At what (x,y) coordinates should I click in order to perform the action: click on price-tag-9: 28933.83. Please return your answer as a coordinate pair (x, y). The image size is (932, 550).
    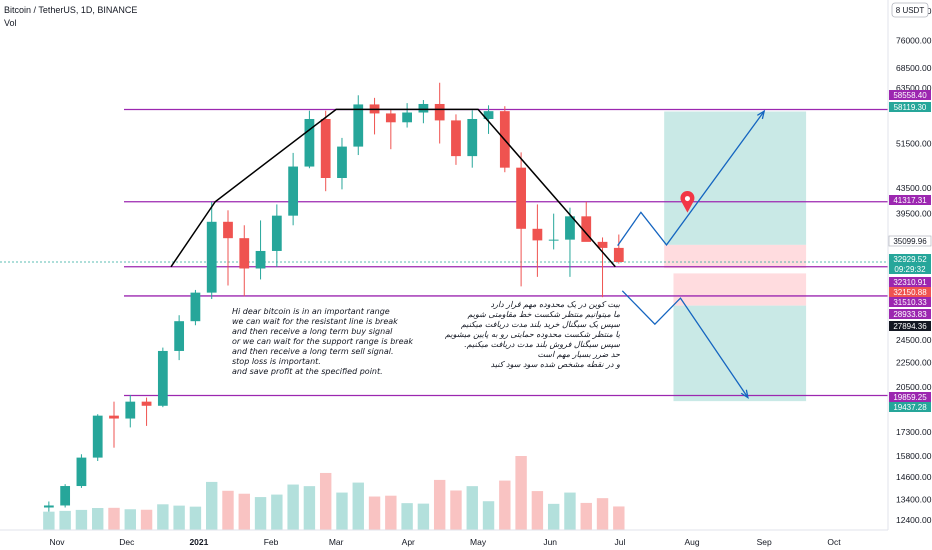
    Looking at the image, I should click on (910, 314).